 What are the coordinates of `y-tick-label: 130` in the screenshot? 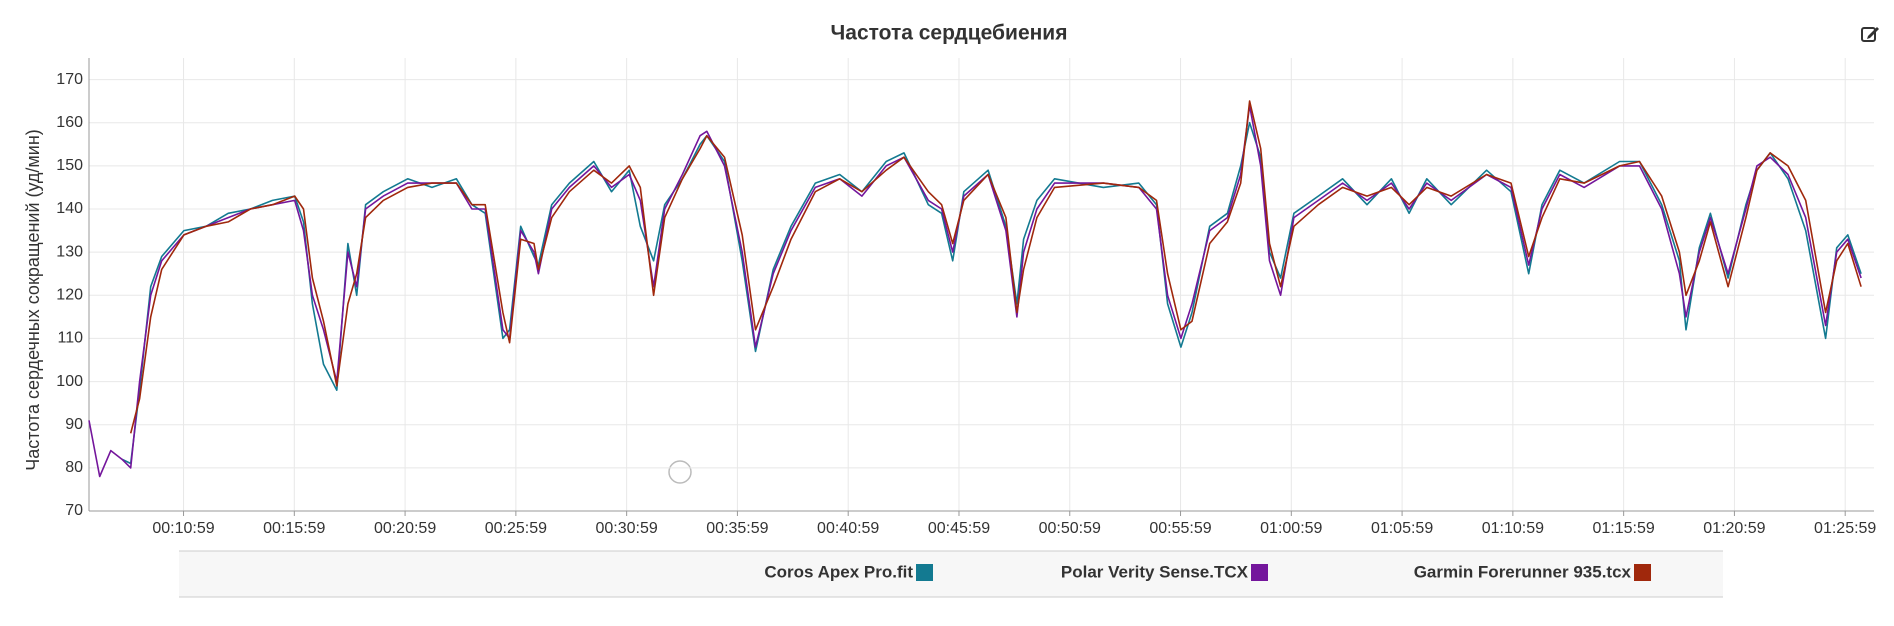 It's located at (69, 251).